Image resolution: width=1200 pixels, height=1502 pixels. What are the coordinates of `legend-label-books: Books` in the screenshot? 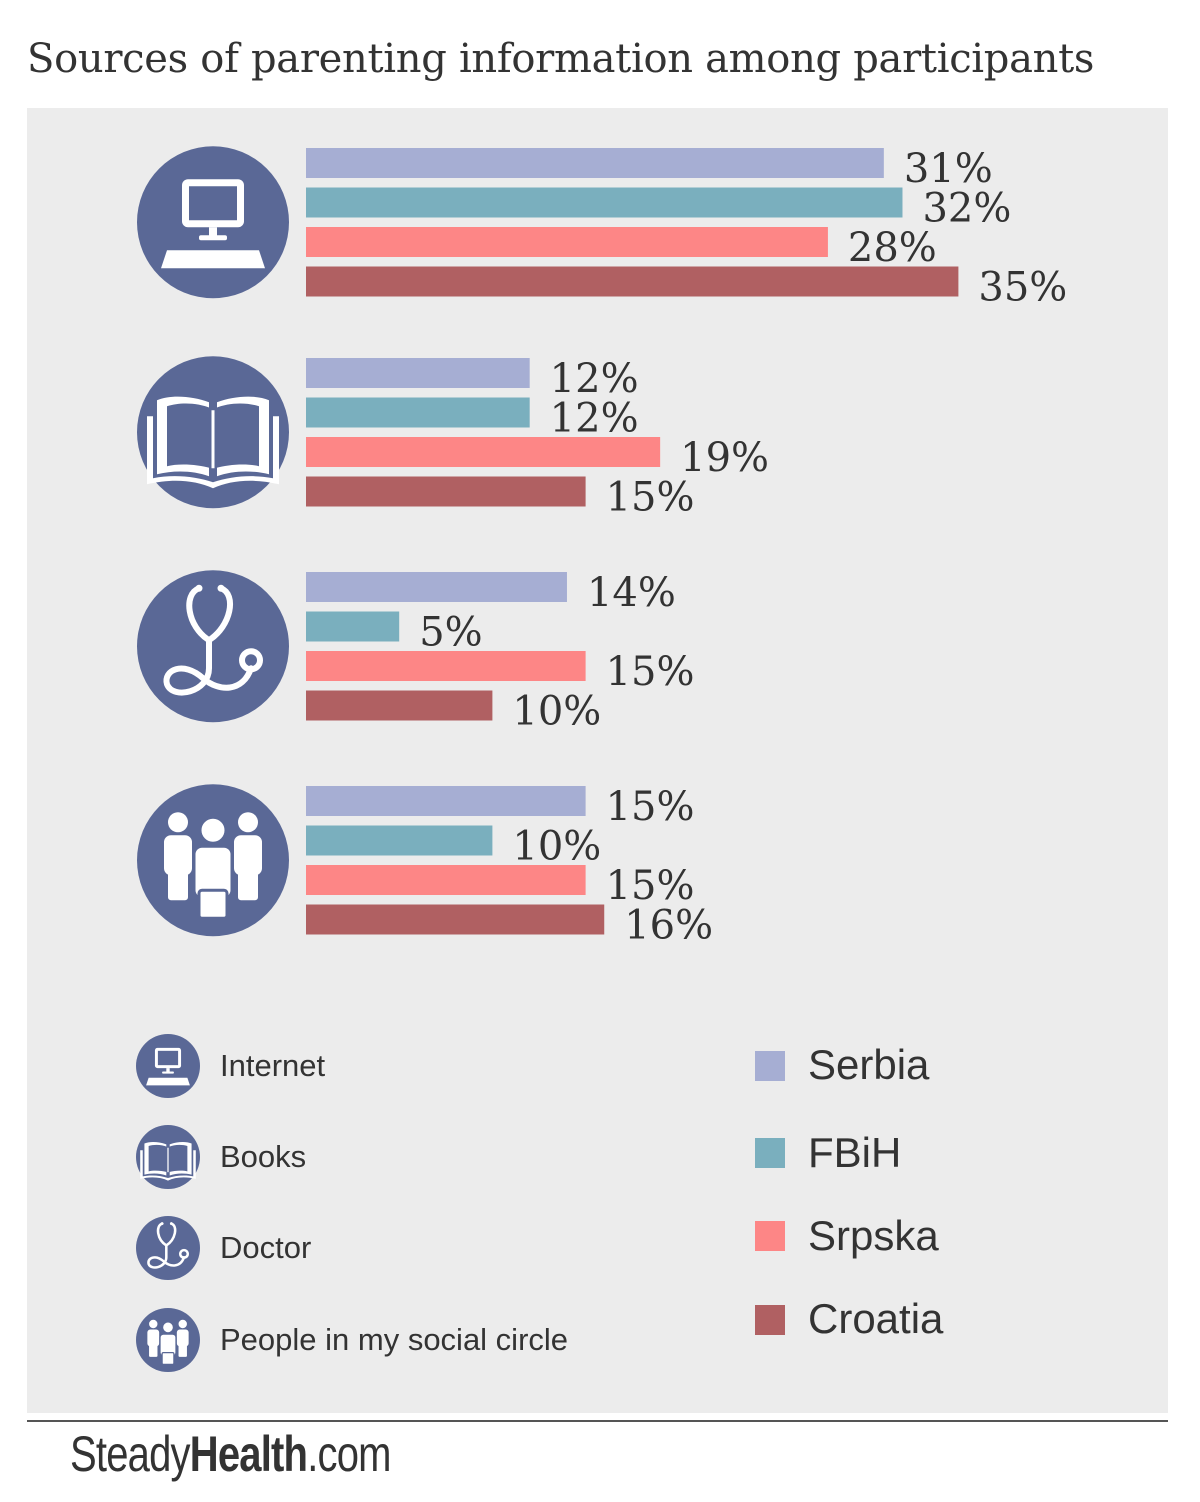 It's located at (263, 1156).